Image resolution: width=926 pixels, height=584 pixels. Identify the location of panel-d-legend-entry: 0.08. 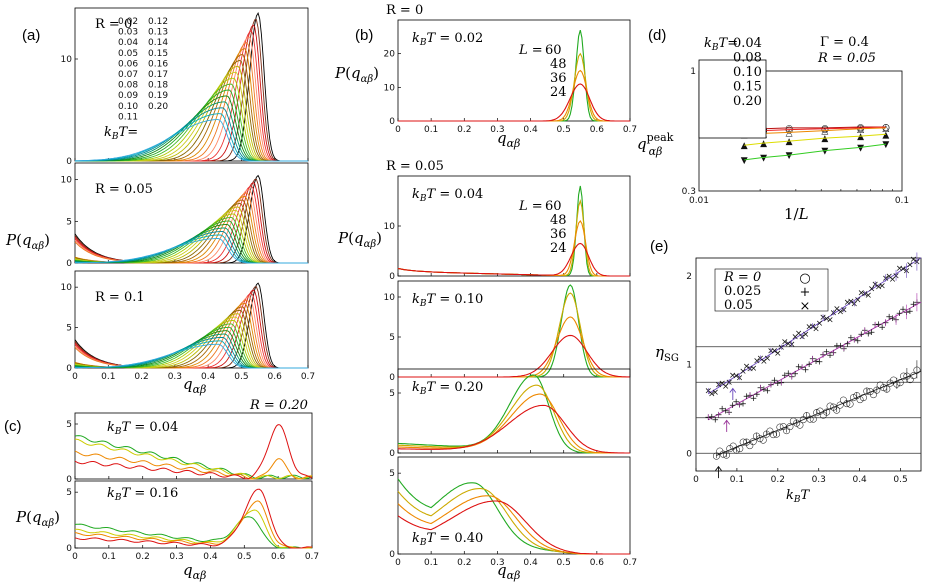
(747, 58).